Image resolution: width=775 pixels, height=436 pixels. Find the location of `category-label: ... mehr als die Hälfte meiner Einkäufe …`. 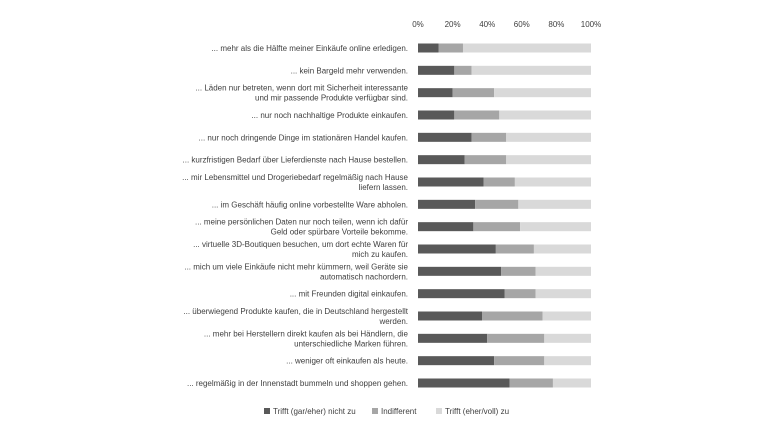

category-label: ... mehr als die Hälfte meiner Einkäufe … is located at coordinates (309, 48).